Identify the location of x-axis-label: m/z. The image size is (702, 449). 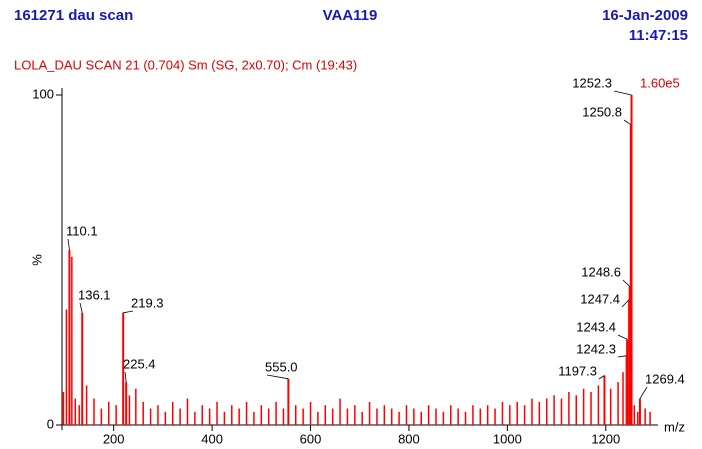
(674, 426).